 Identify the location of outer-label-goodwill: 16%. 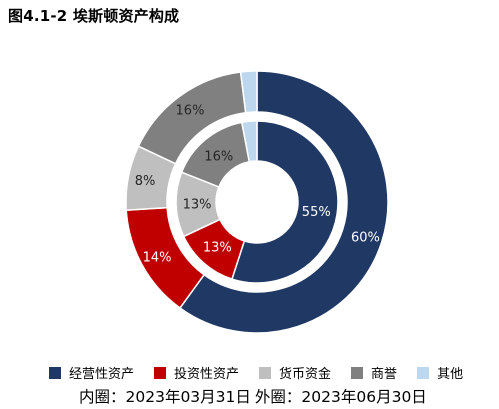
(190, 110).